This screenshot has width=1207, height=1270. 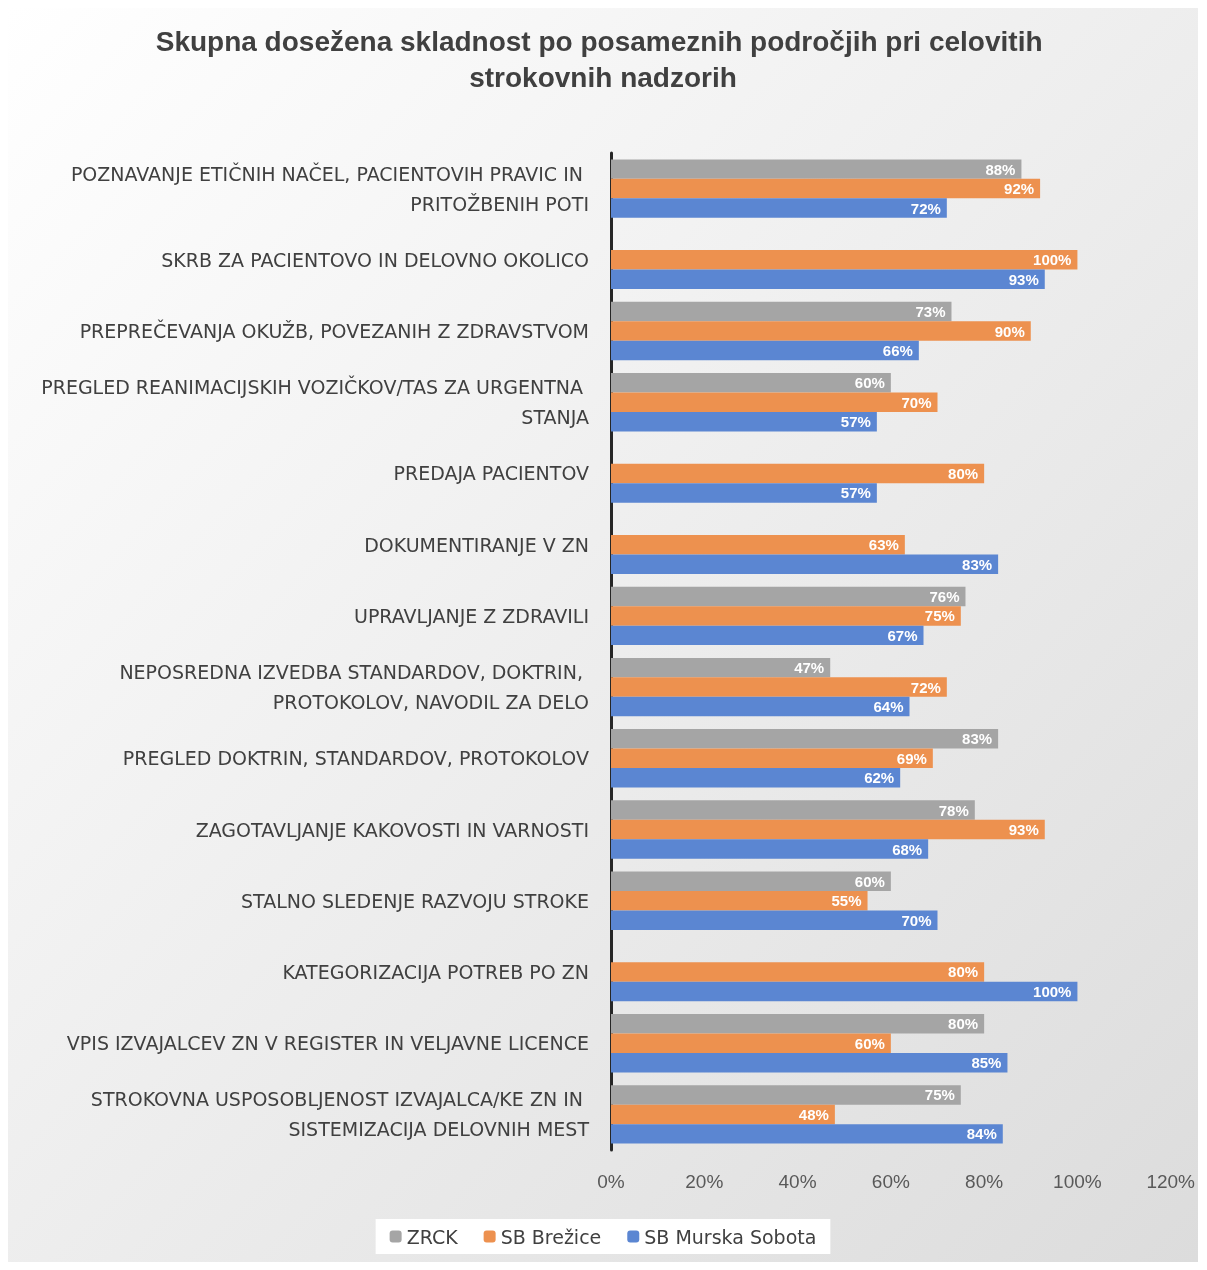 What do you see at coordinates (888, 707) in the screenshot?
I see `data-label: 64%` at bounding box center [888, 707].